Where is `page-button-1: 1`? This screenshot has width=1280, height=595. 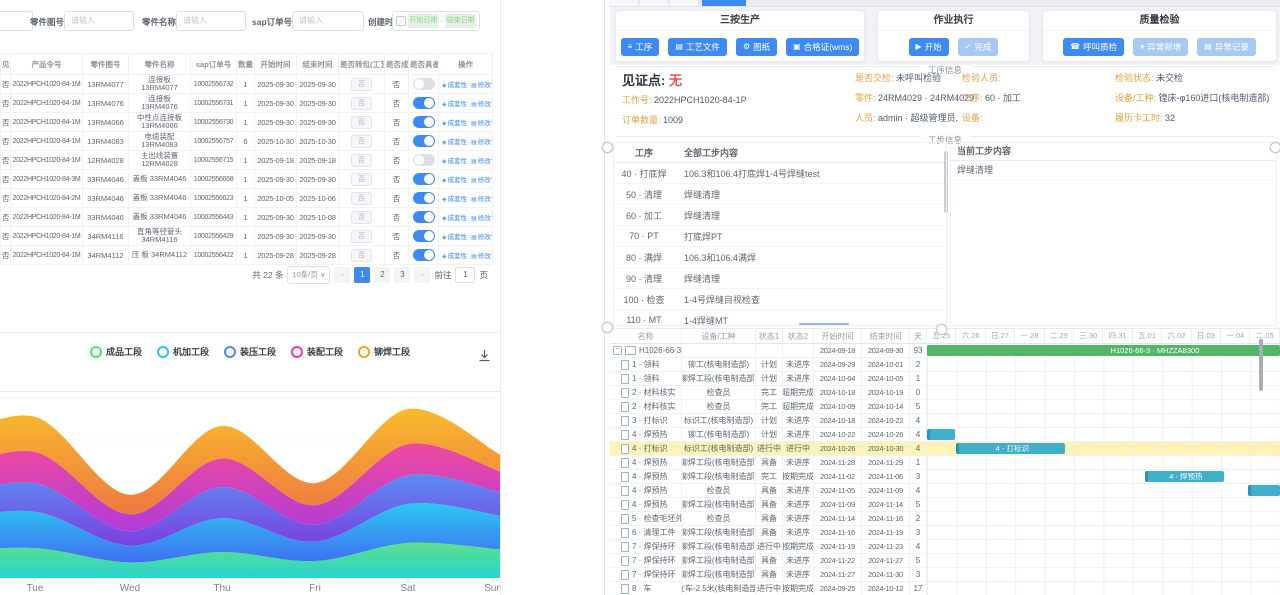 page-button-1: 1 is located at coordinates (362, 275).